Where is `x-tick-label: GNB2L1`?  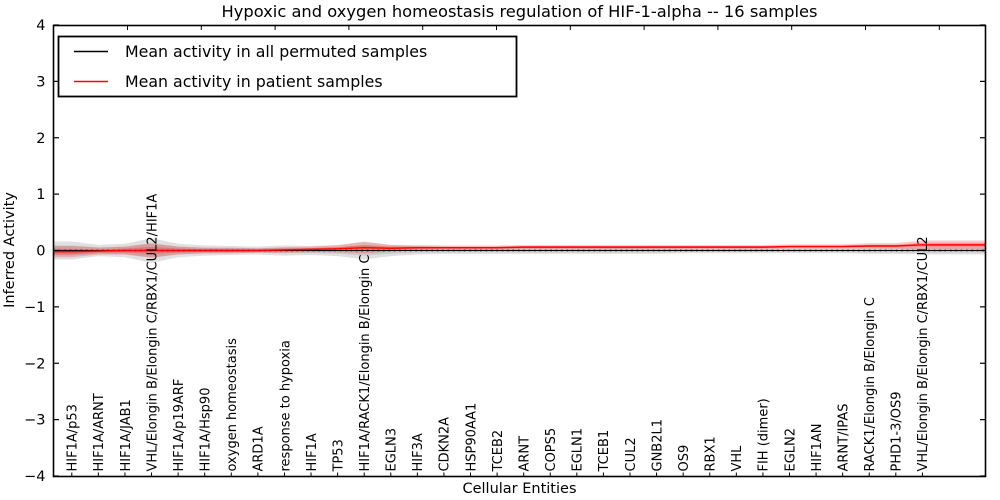
x-tick-label: GNB2L1 is located at coordinates (657, 445).